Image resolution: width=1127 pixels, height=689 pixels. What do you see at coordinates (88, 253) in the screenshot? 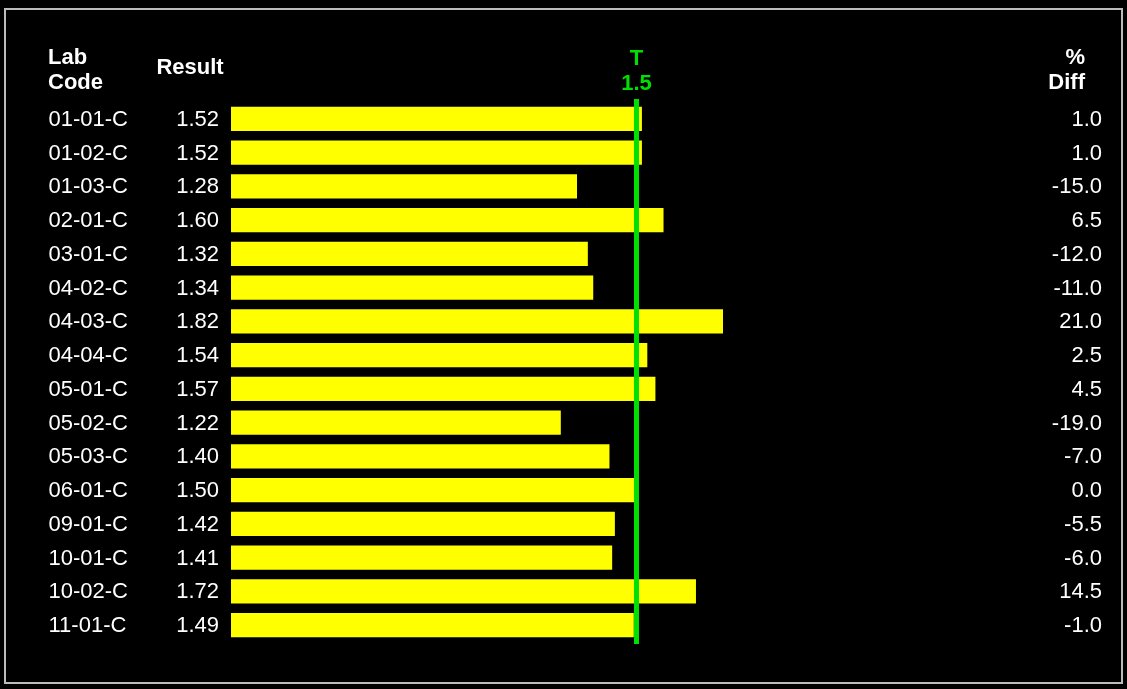
I see `y-tick-label: 03-01-C` at bounding box center [88, 253].